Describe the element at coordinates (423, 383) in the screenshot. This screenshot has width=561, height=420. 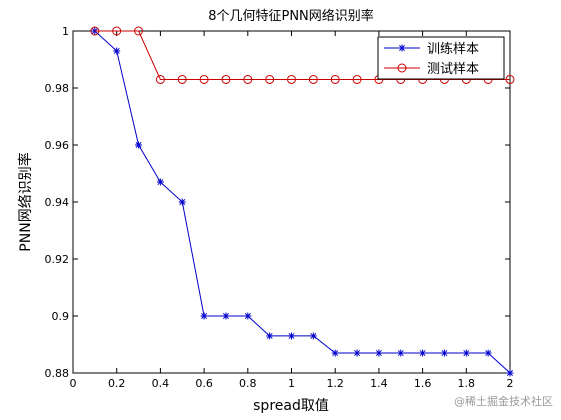
I see `x-tick-label: 1.6` at that location.